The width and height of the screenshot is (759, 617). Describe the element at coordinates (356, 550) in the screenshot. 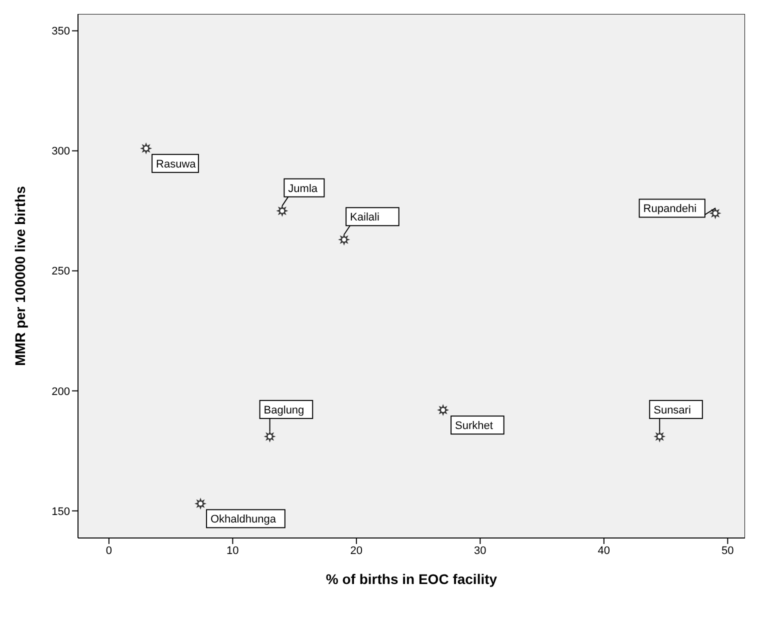

I see `x-tick-label: 20` at that location.